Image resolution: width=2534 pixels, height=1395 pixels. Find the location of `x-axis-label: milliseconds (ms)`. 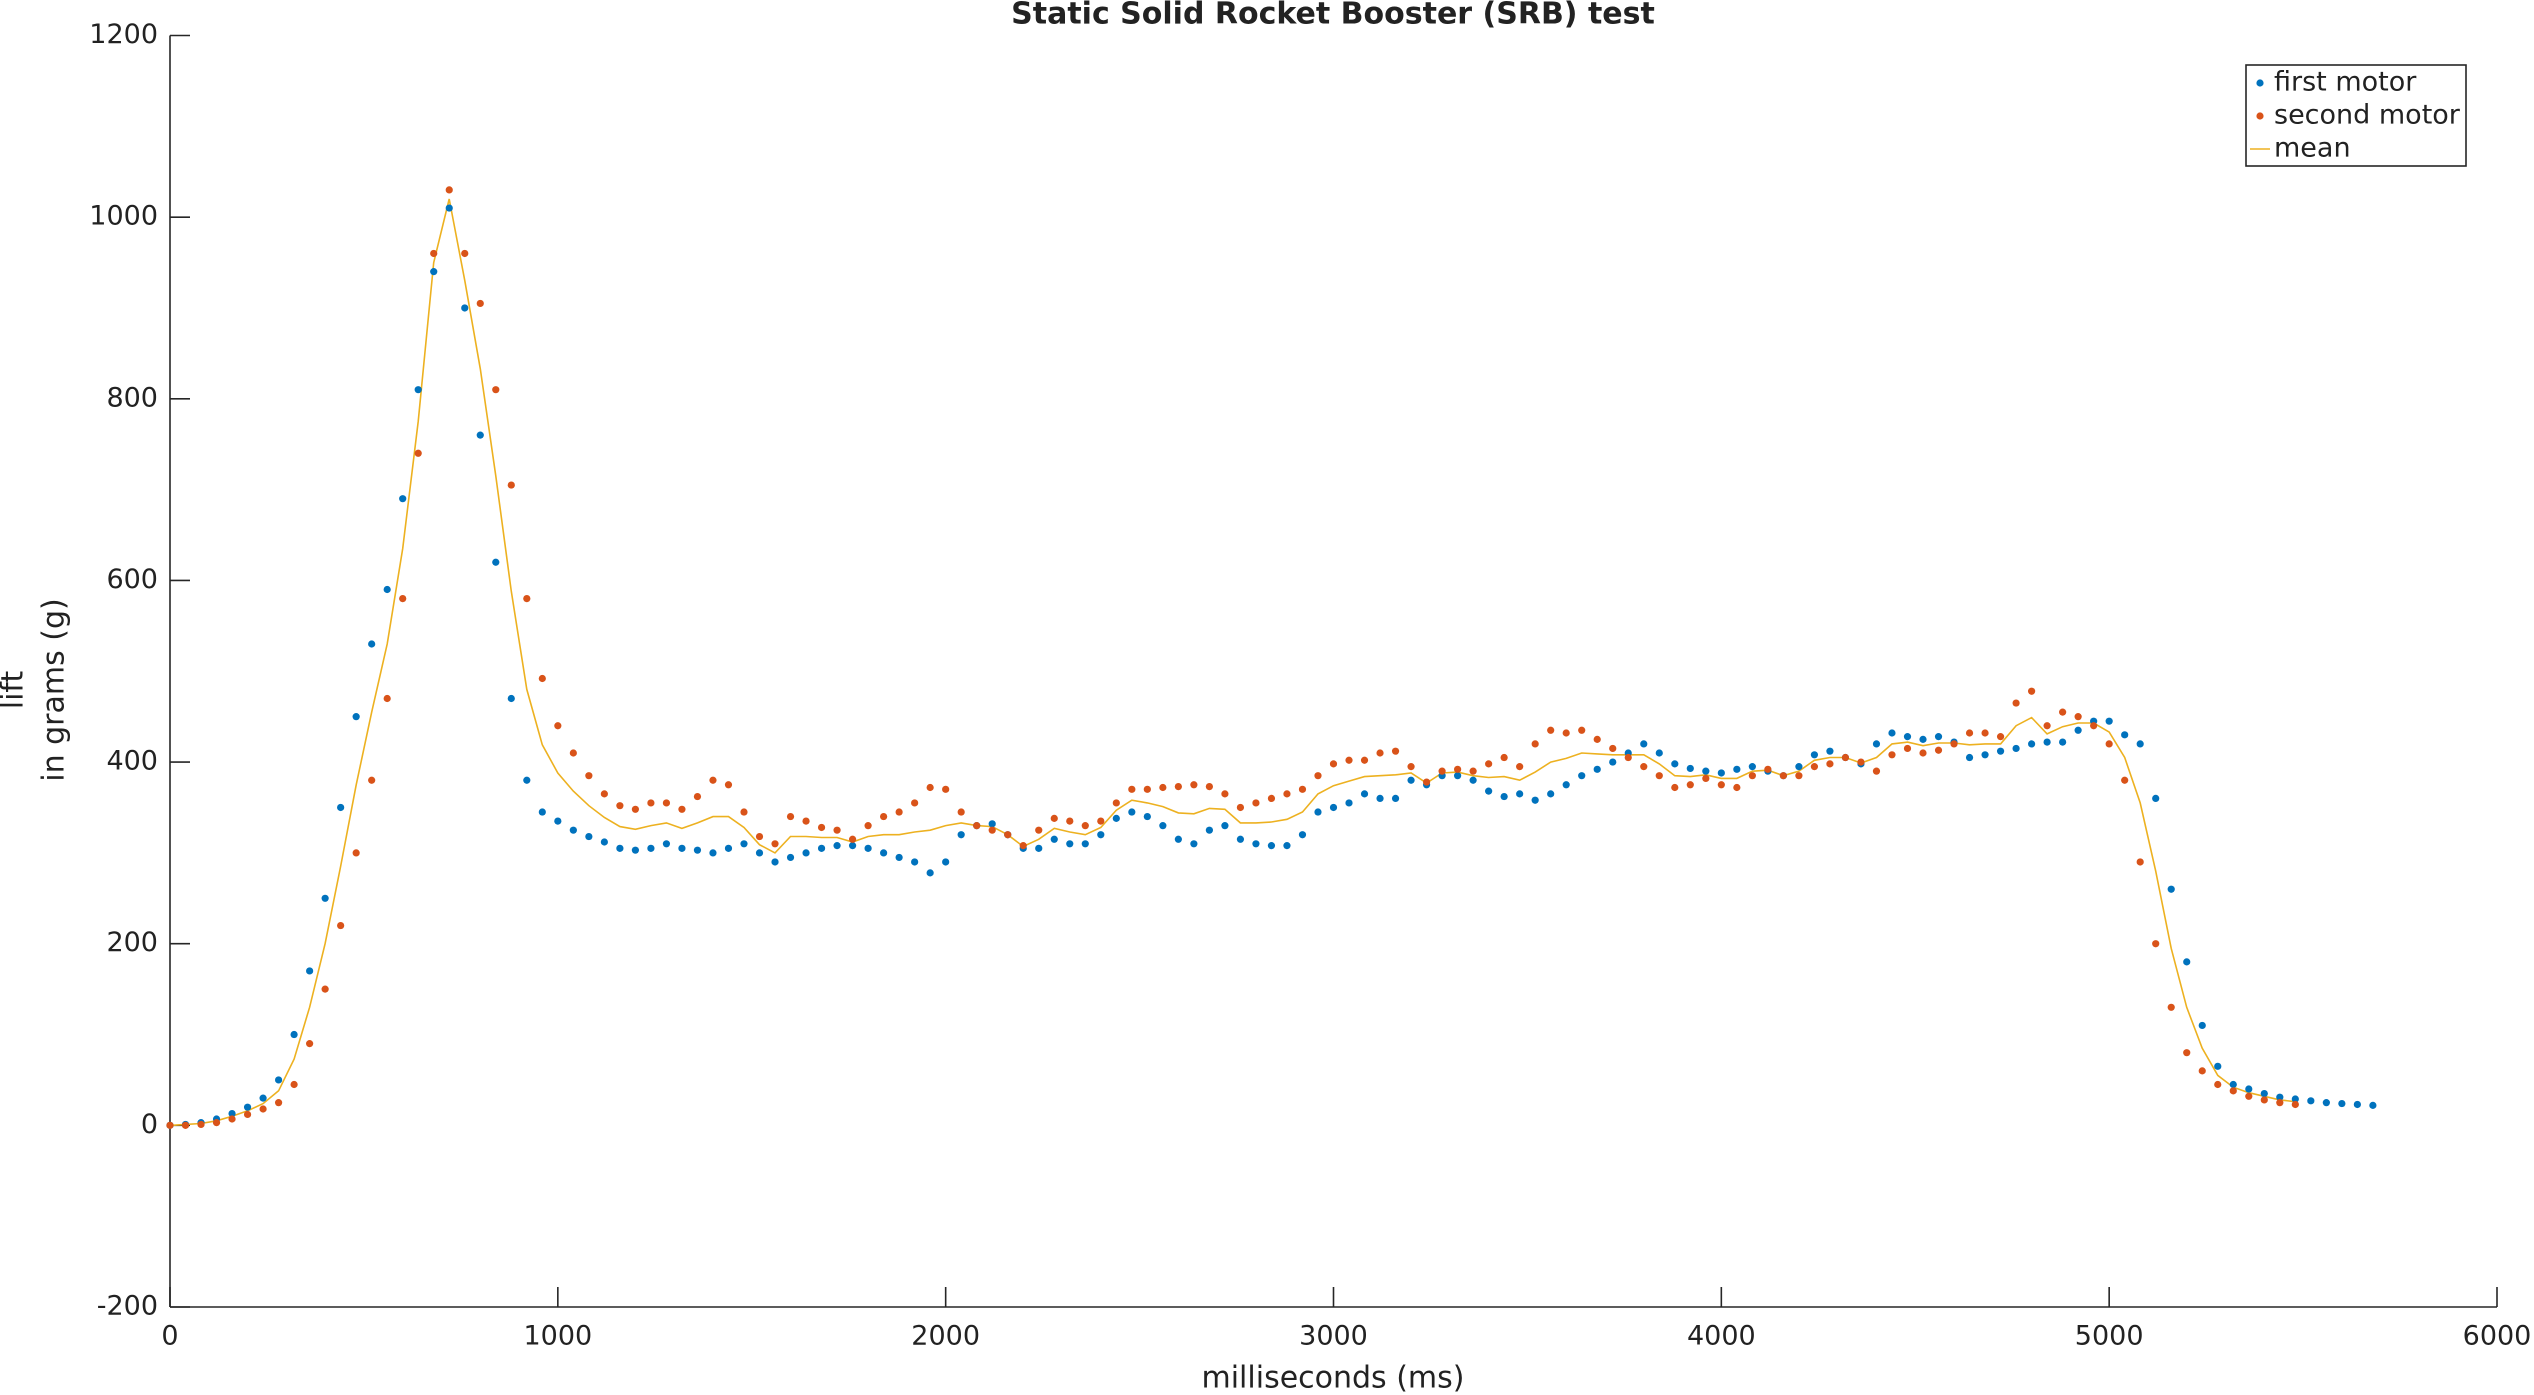

x-axis-label: milliseconds (ms) is located at coordinates (1333, 1378).